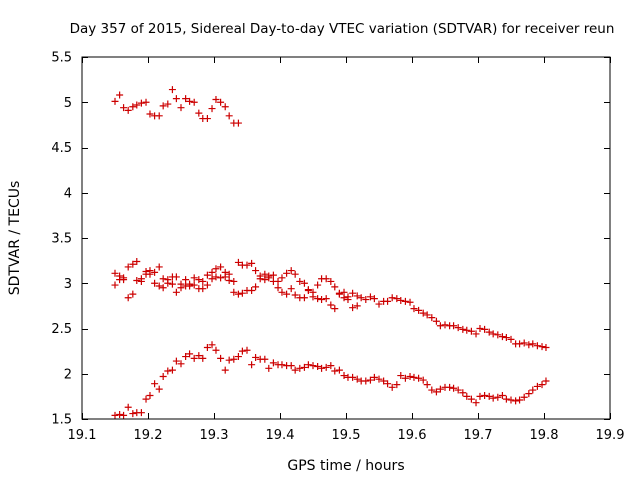 The image size is (640, 480). Describe the element at coordinates (15, 238) in the screenshot. I see `y-axis-label: SDTVAR / TECUs` at that location.